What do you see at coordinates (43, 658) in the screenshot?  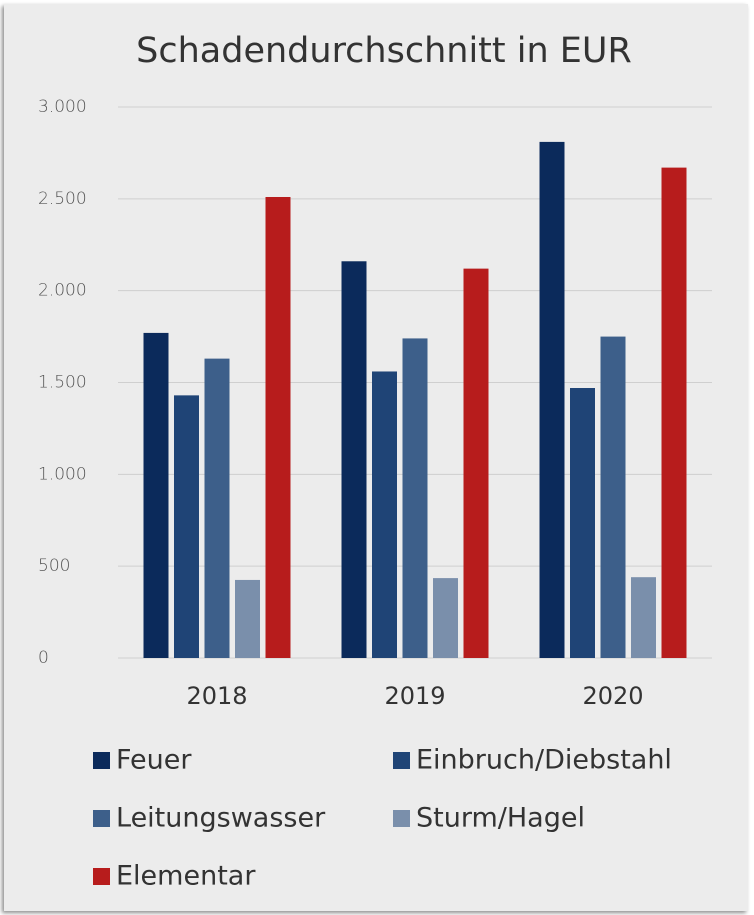 I see `y-tick-label: 0` at bounding box center [43, 658].